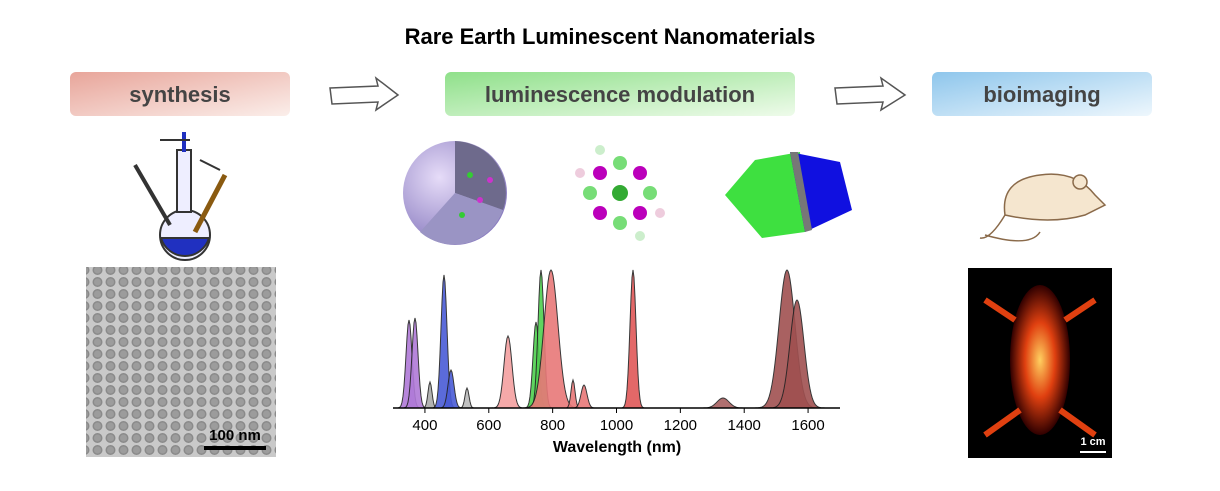  I want to click on arrows, so click(618, 94).